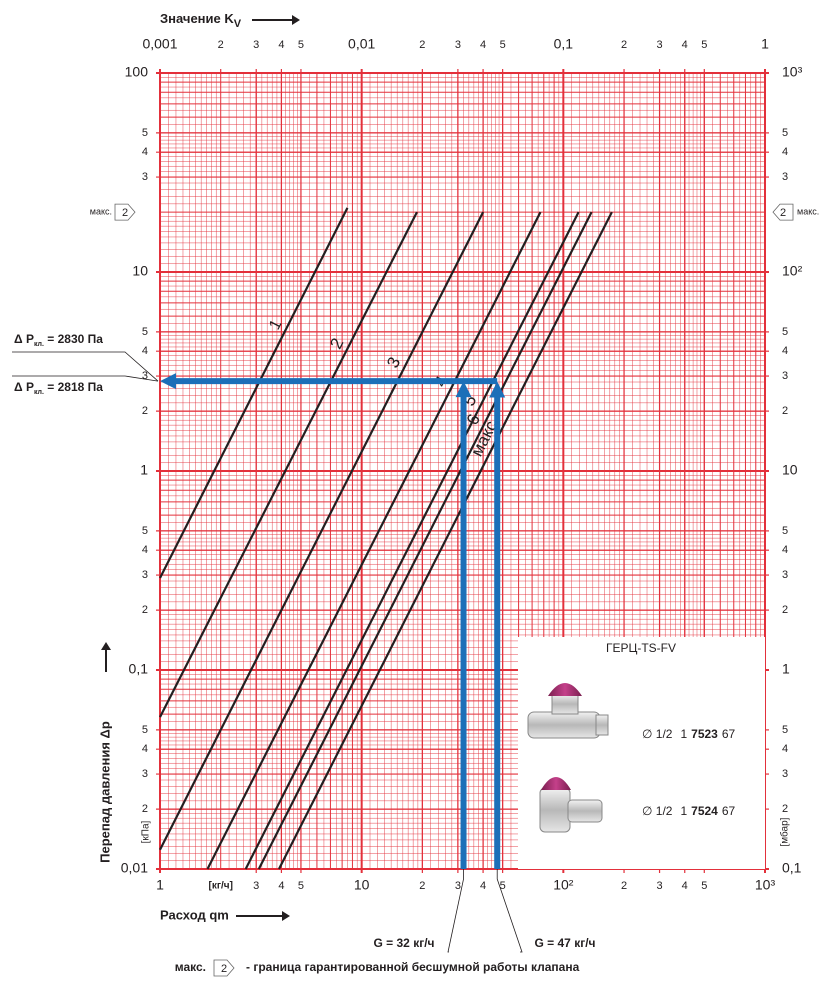  Describe the element at coordinates (657, 734) in the screenshot. I see `article-size: ∅ 1/2` at that location.